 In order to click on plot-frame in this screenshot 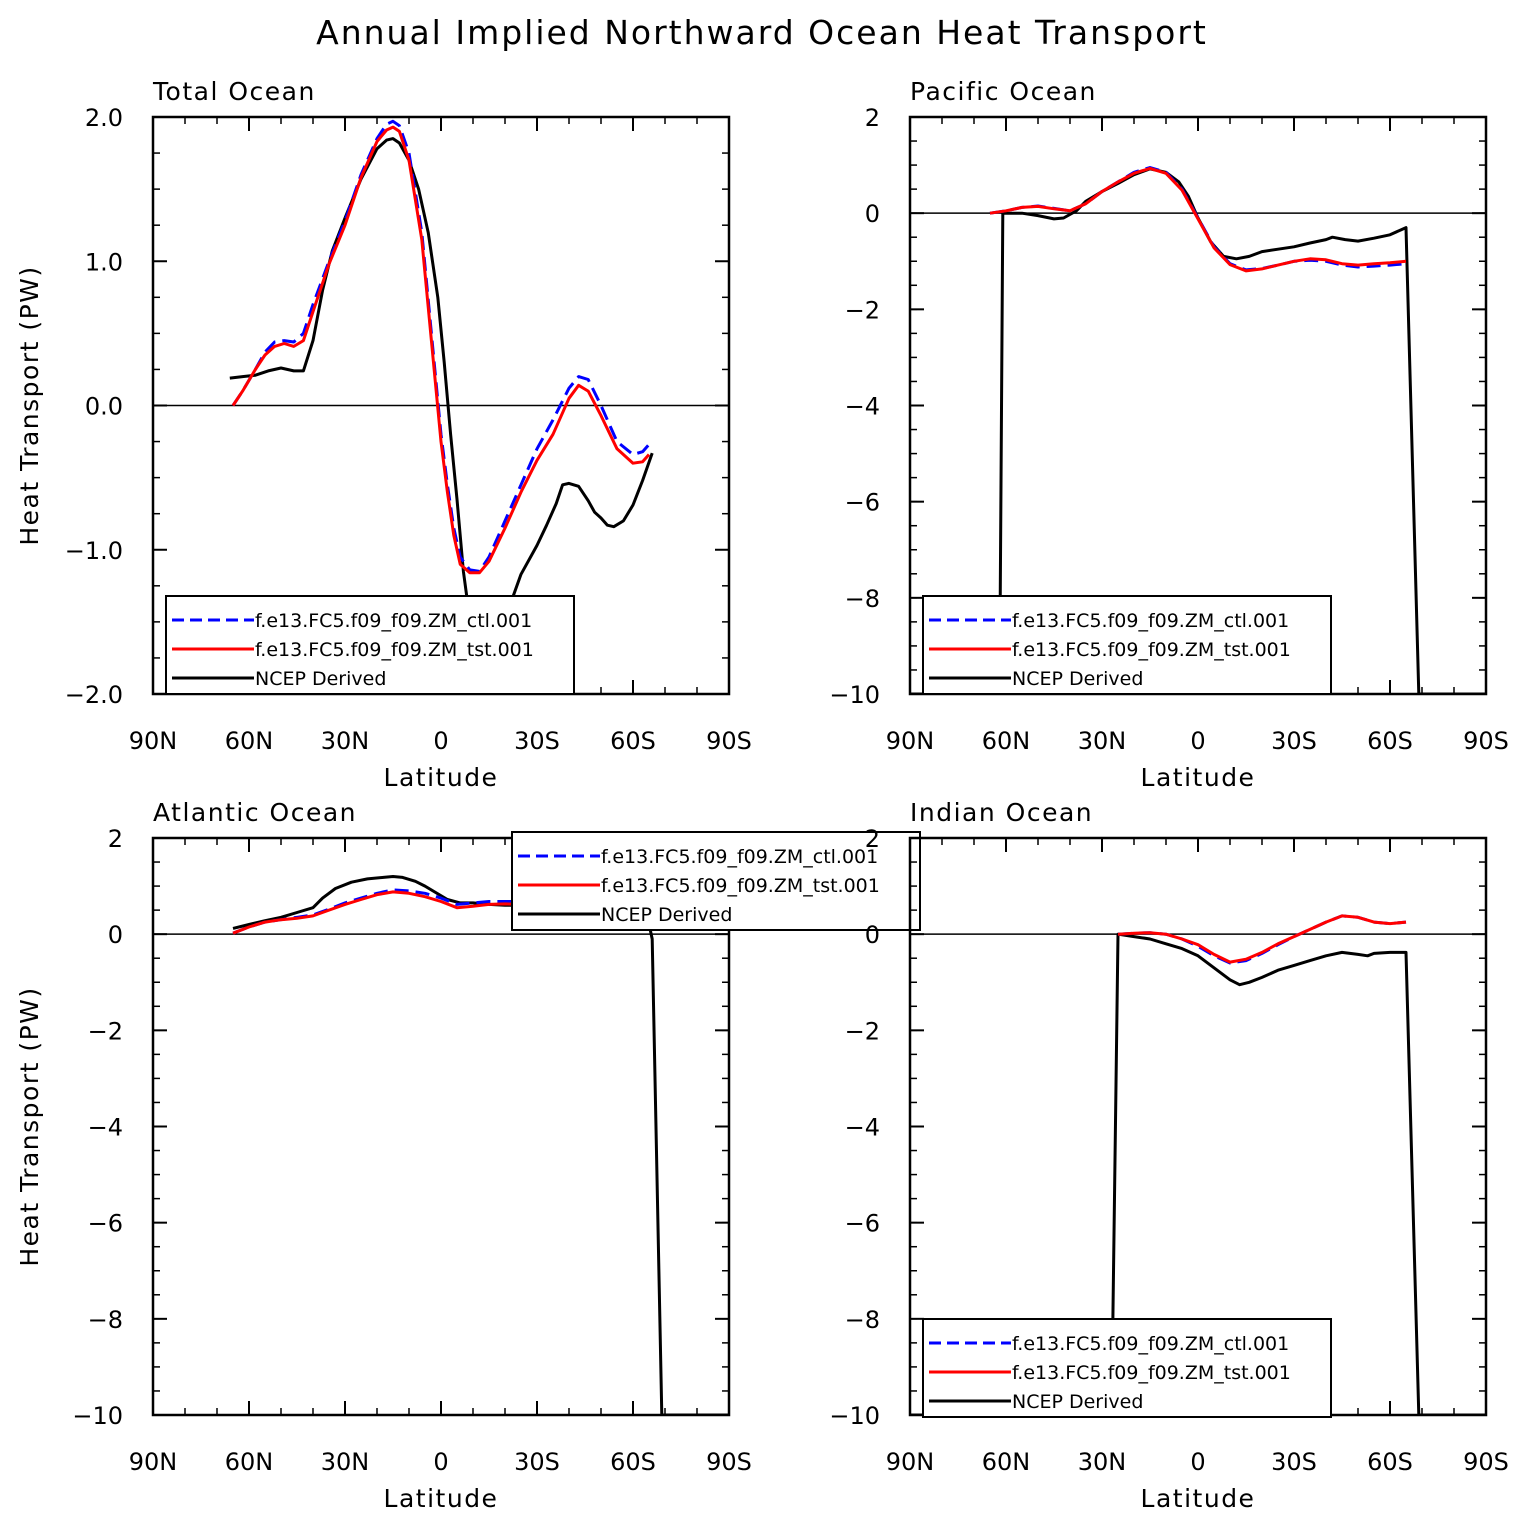, I will do `click(441, 1126)`.